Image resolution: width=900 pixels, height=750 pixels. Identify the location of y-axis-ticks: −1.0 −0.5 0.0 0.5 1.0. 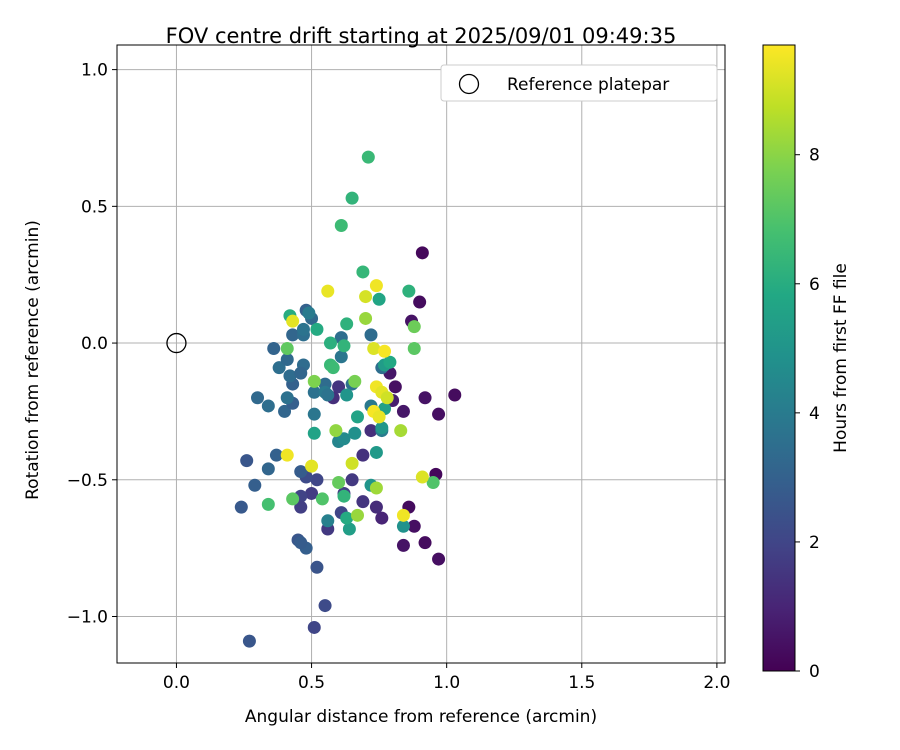
(92, 344).